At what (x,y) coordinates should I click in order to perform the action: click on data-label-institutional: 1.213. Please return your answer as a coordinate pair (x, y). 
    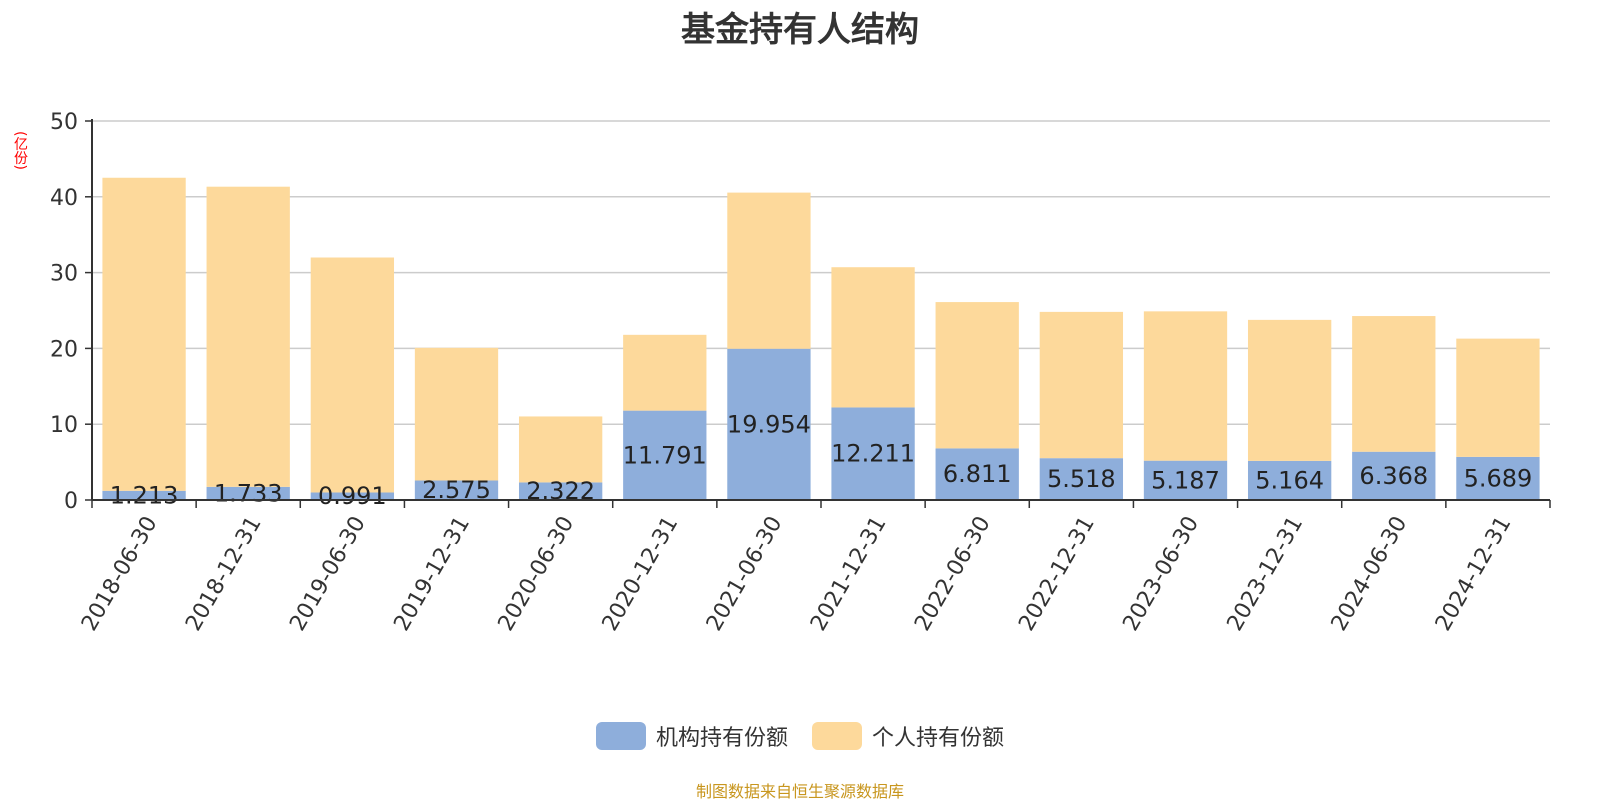
    Looking at the image, I should click on (144, 495).